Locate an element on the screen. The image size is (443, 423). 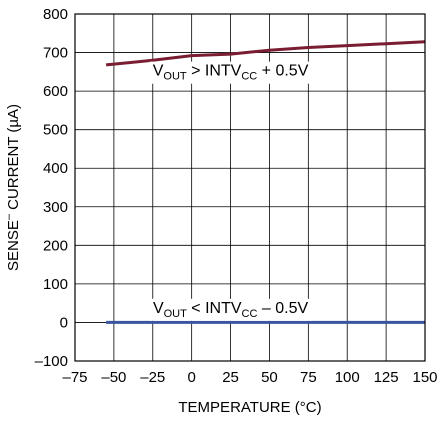
y-tick-labels: –100 0 100 200 300 400 500 600 700 800 is located at coordinates (51, 188).